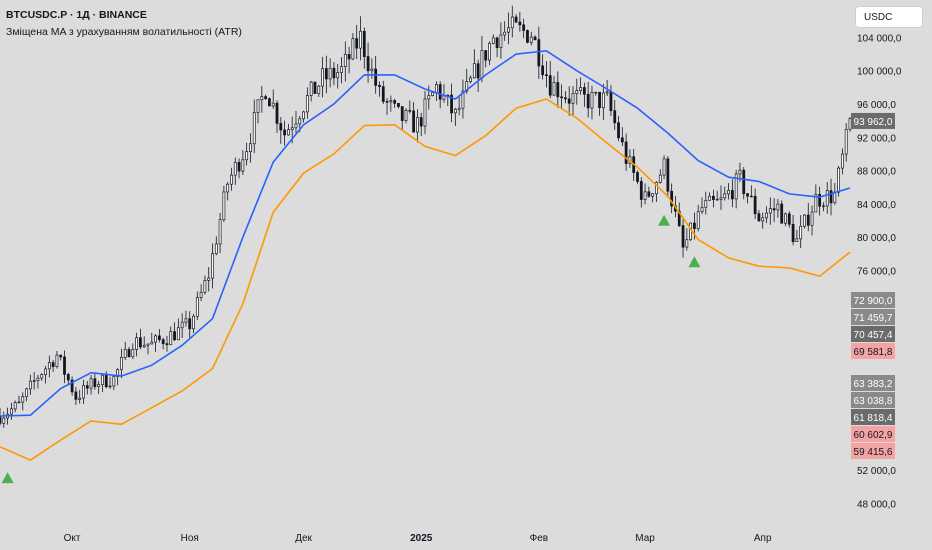 The width and height of the screenshot is (932, 550). What do you see at coordinates (873, 451) in the screenshot?
I see `price-label: 59 415,6` at bounding box center [873, 451].